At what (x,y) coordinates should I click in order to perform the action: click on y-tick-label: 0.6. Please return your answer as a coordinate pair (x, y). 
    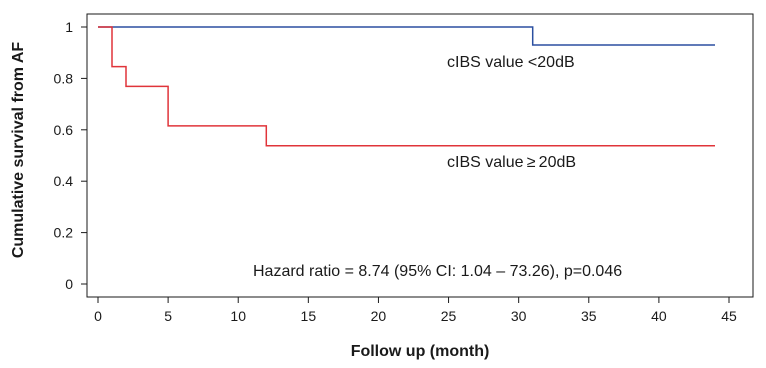
    Looking at the image, I should click on (64, 130).